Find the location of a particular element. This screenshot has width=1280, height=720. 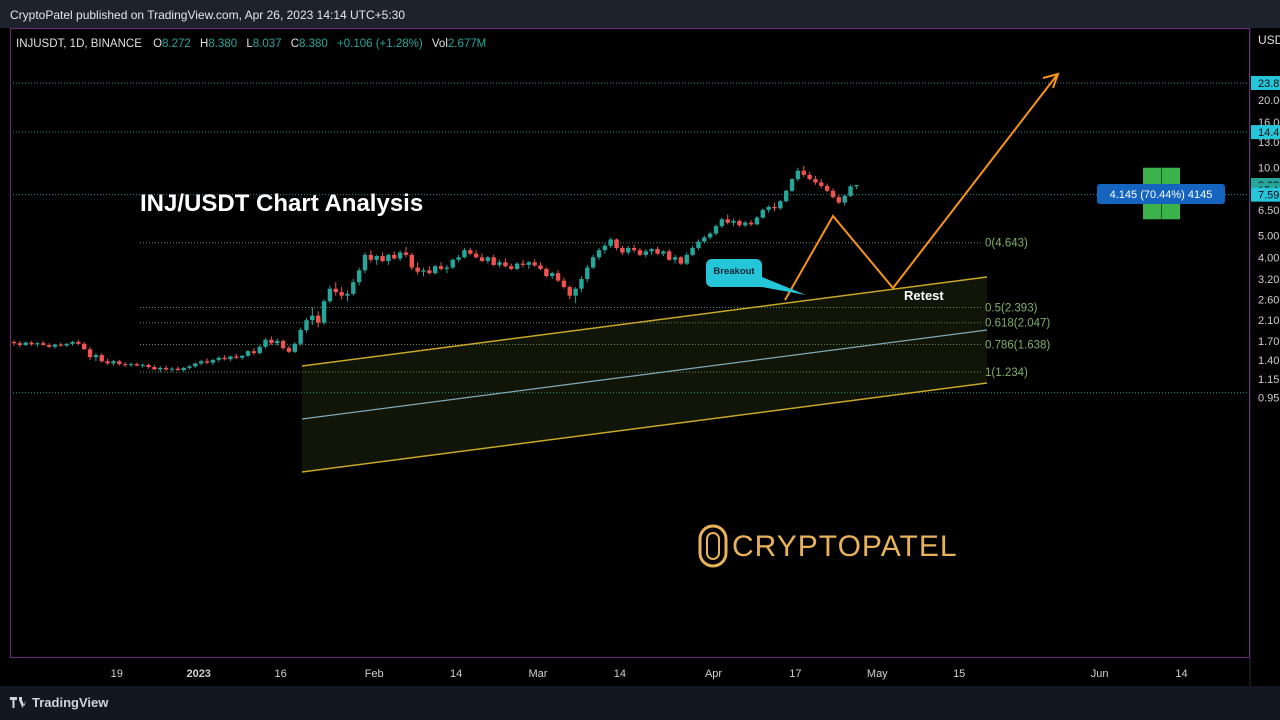

price-tag-label: 14.4 is located at coordinates (1268, 133).